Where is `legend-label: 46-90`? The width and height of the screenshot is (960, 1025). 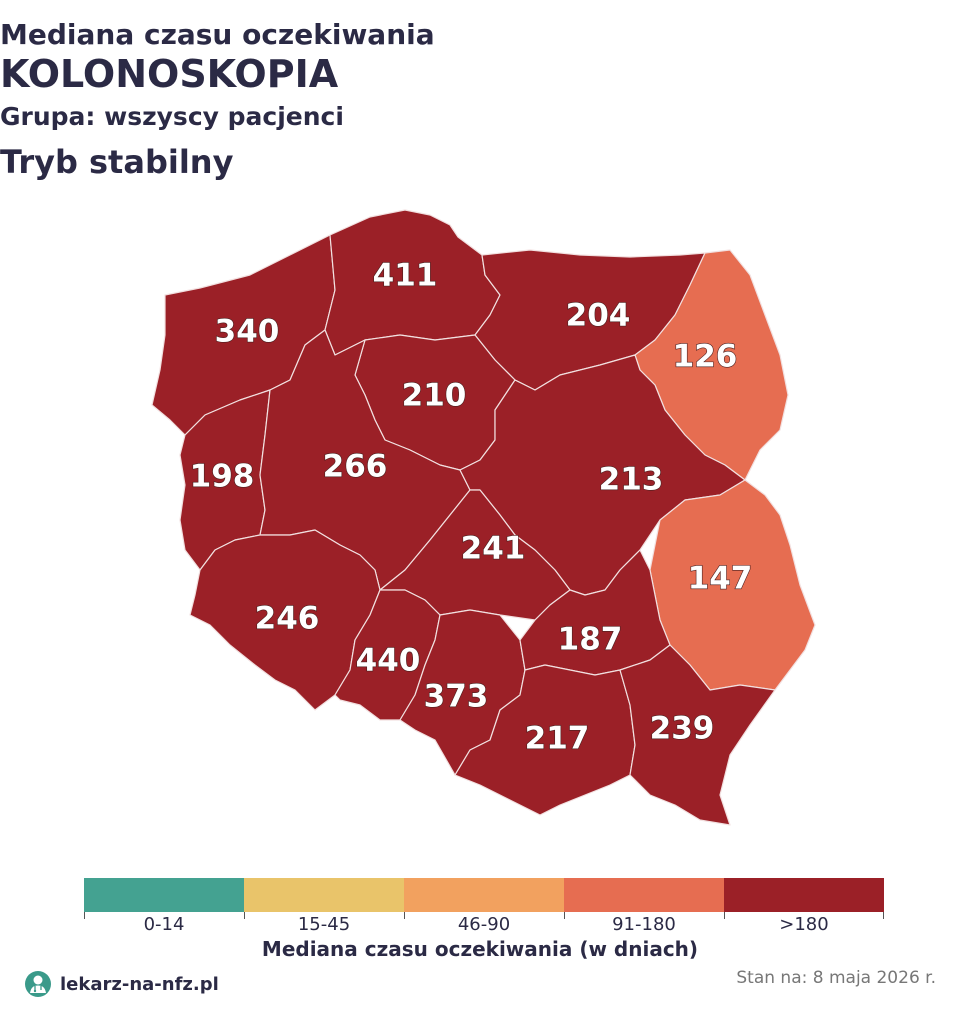 legend-label: 46-90 is located at coordinates (484, 924).